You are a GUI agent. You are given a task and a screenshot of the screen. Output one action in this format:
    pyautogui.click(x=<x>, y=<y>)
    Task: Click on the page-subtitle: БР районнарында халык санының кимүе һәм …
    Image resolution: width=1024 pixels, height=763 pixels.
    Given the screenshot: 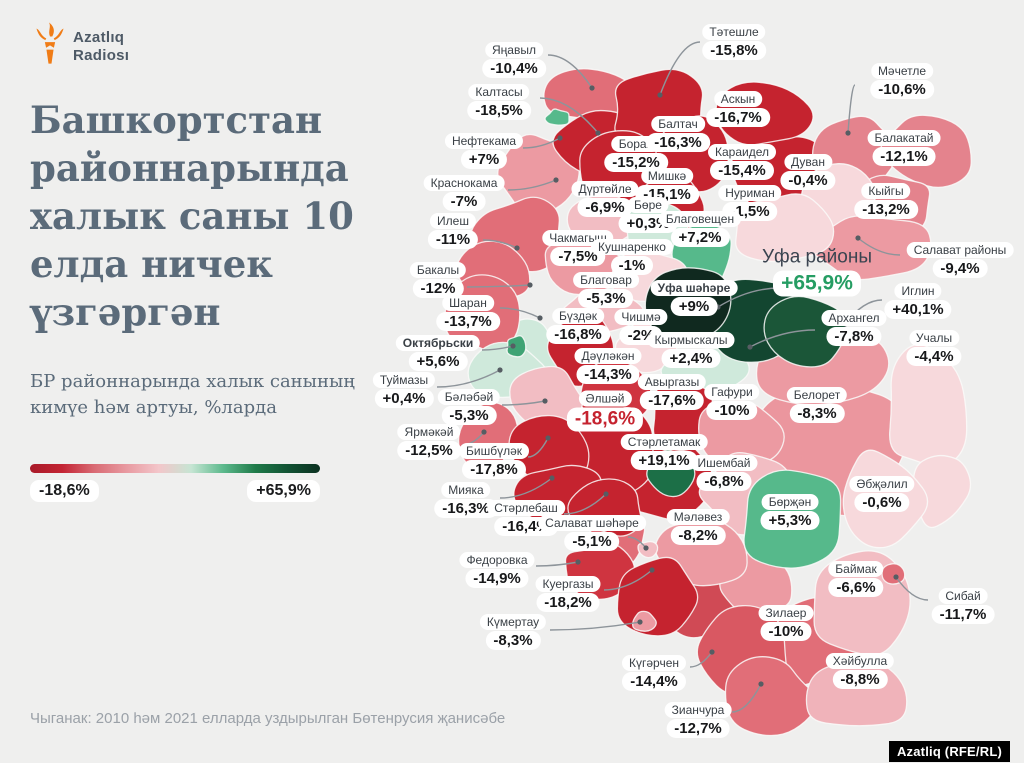 What is the action you would take?
    pyautogui.click(x=192, y=395)
    